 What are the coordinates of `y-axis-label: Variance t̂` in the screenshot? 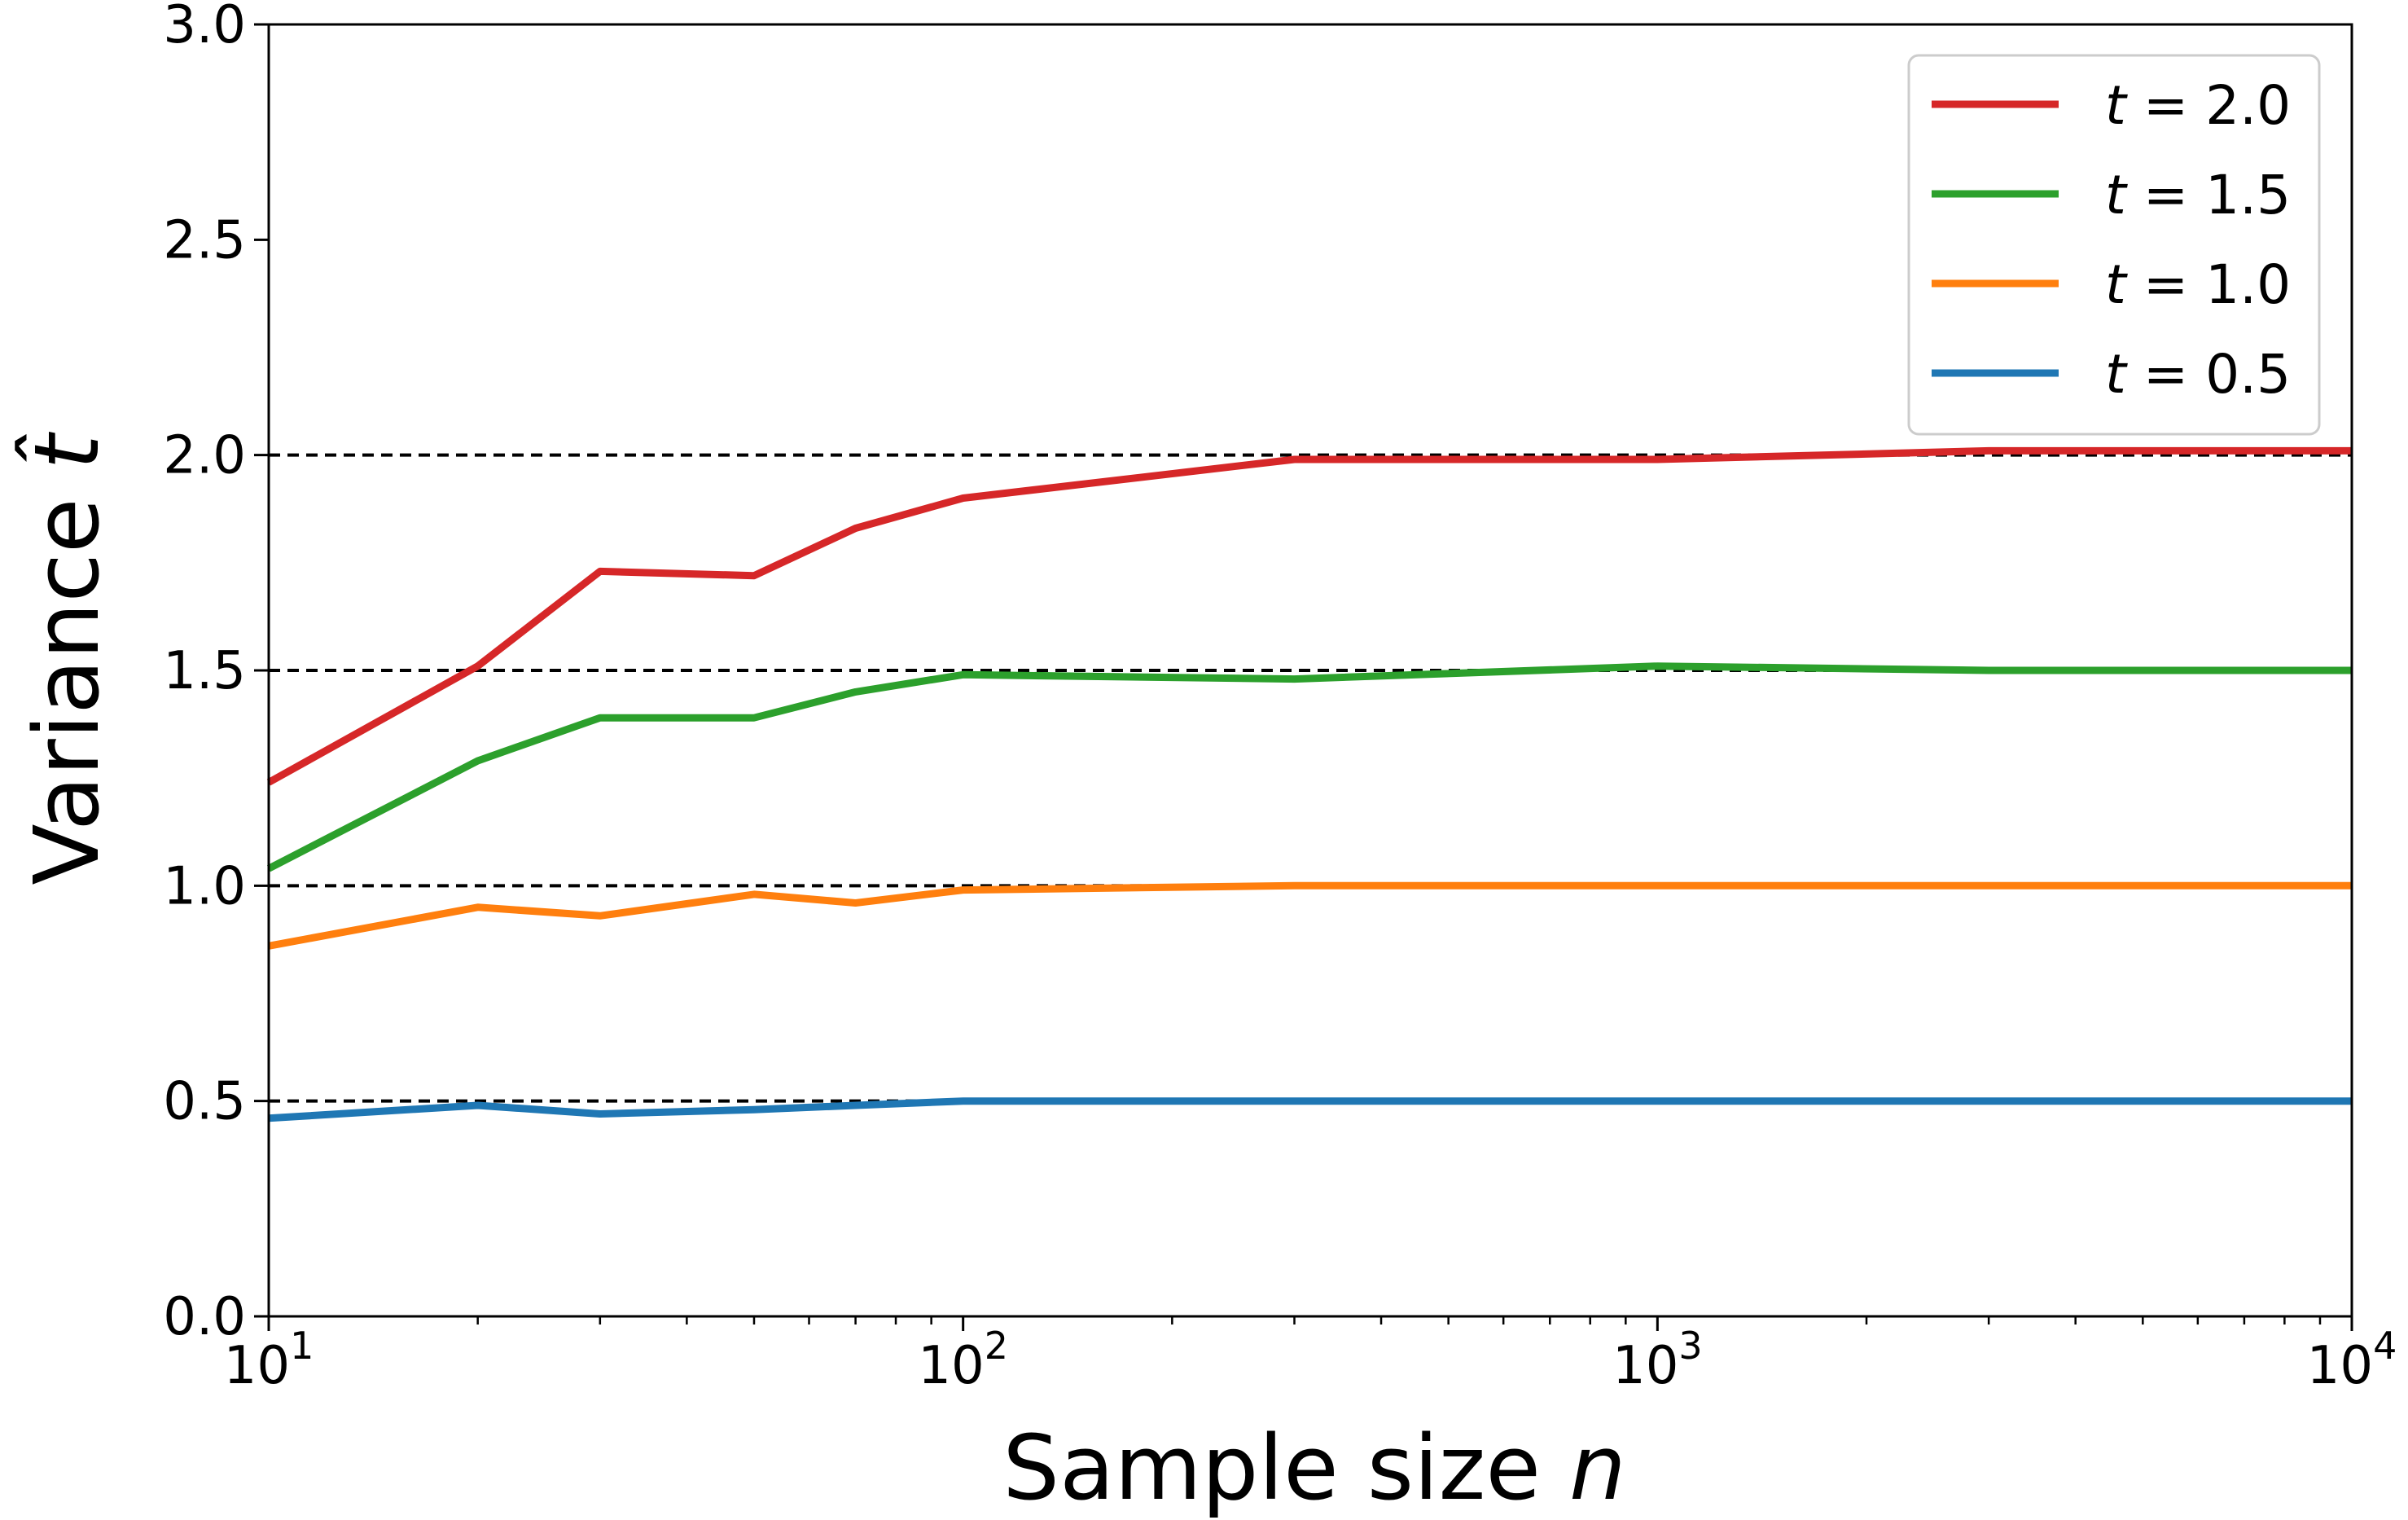 It's located at (66, 658).